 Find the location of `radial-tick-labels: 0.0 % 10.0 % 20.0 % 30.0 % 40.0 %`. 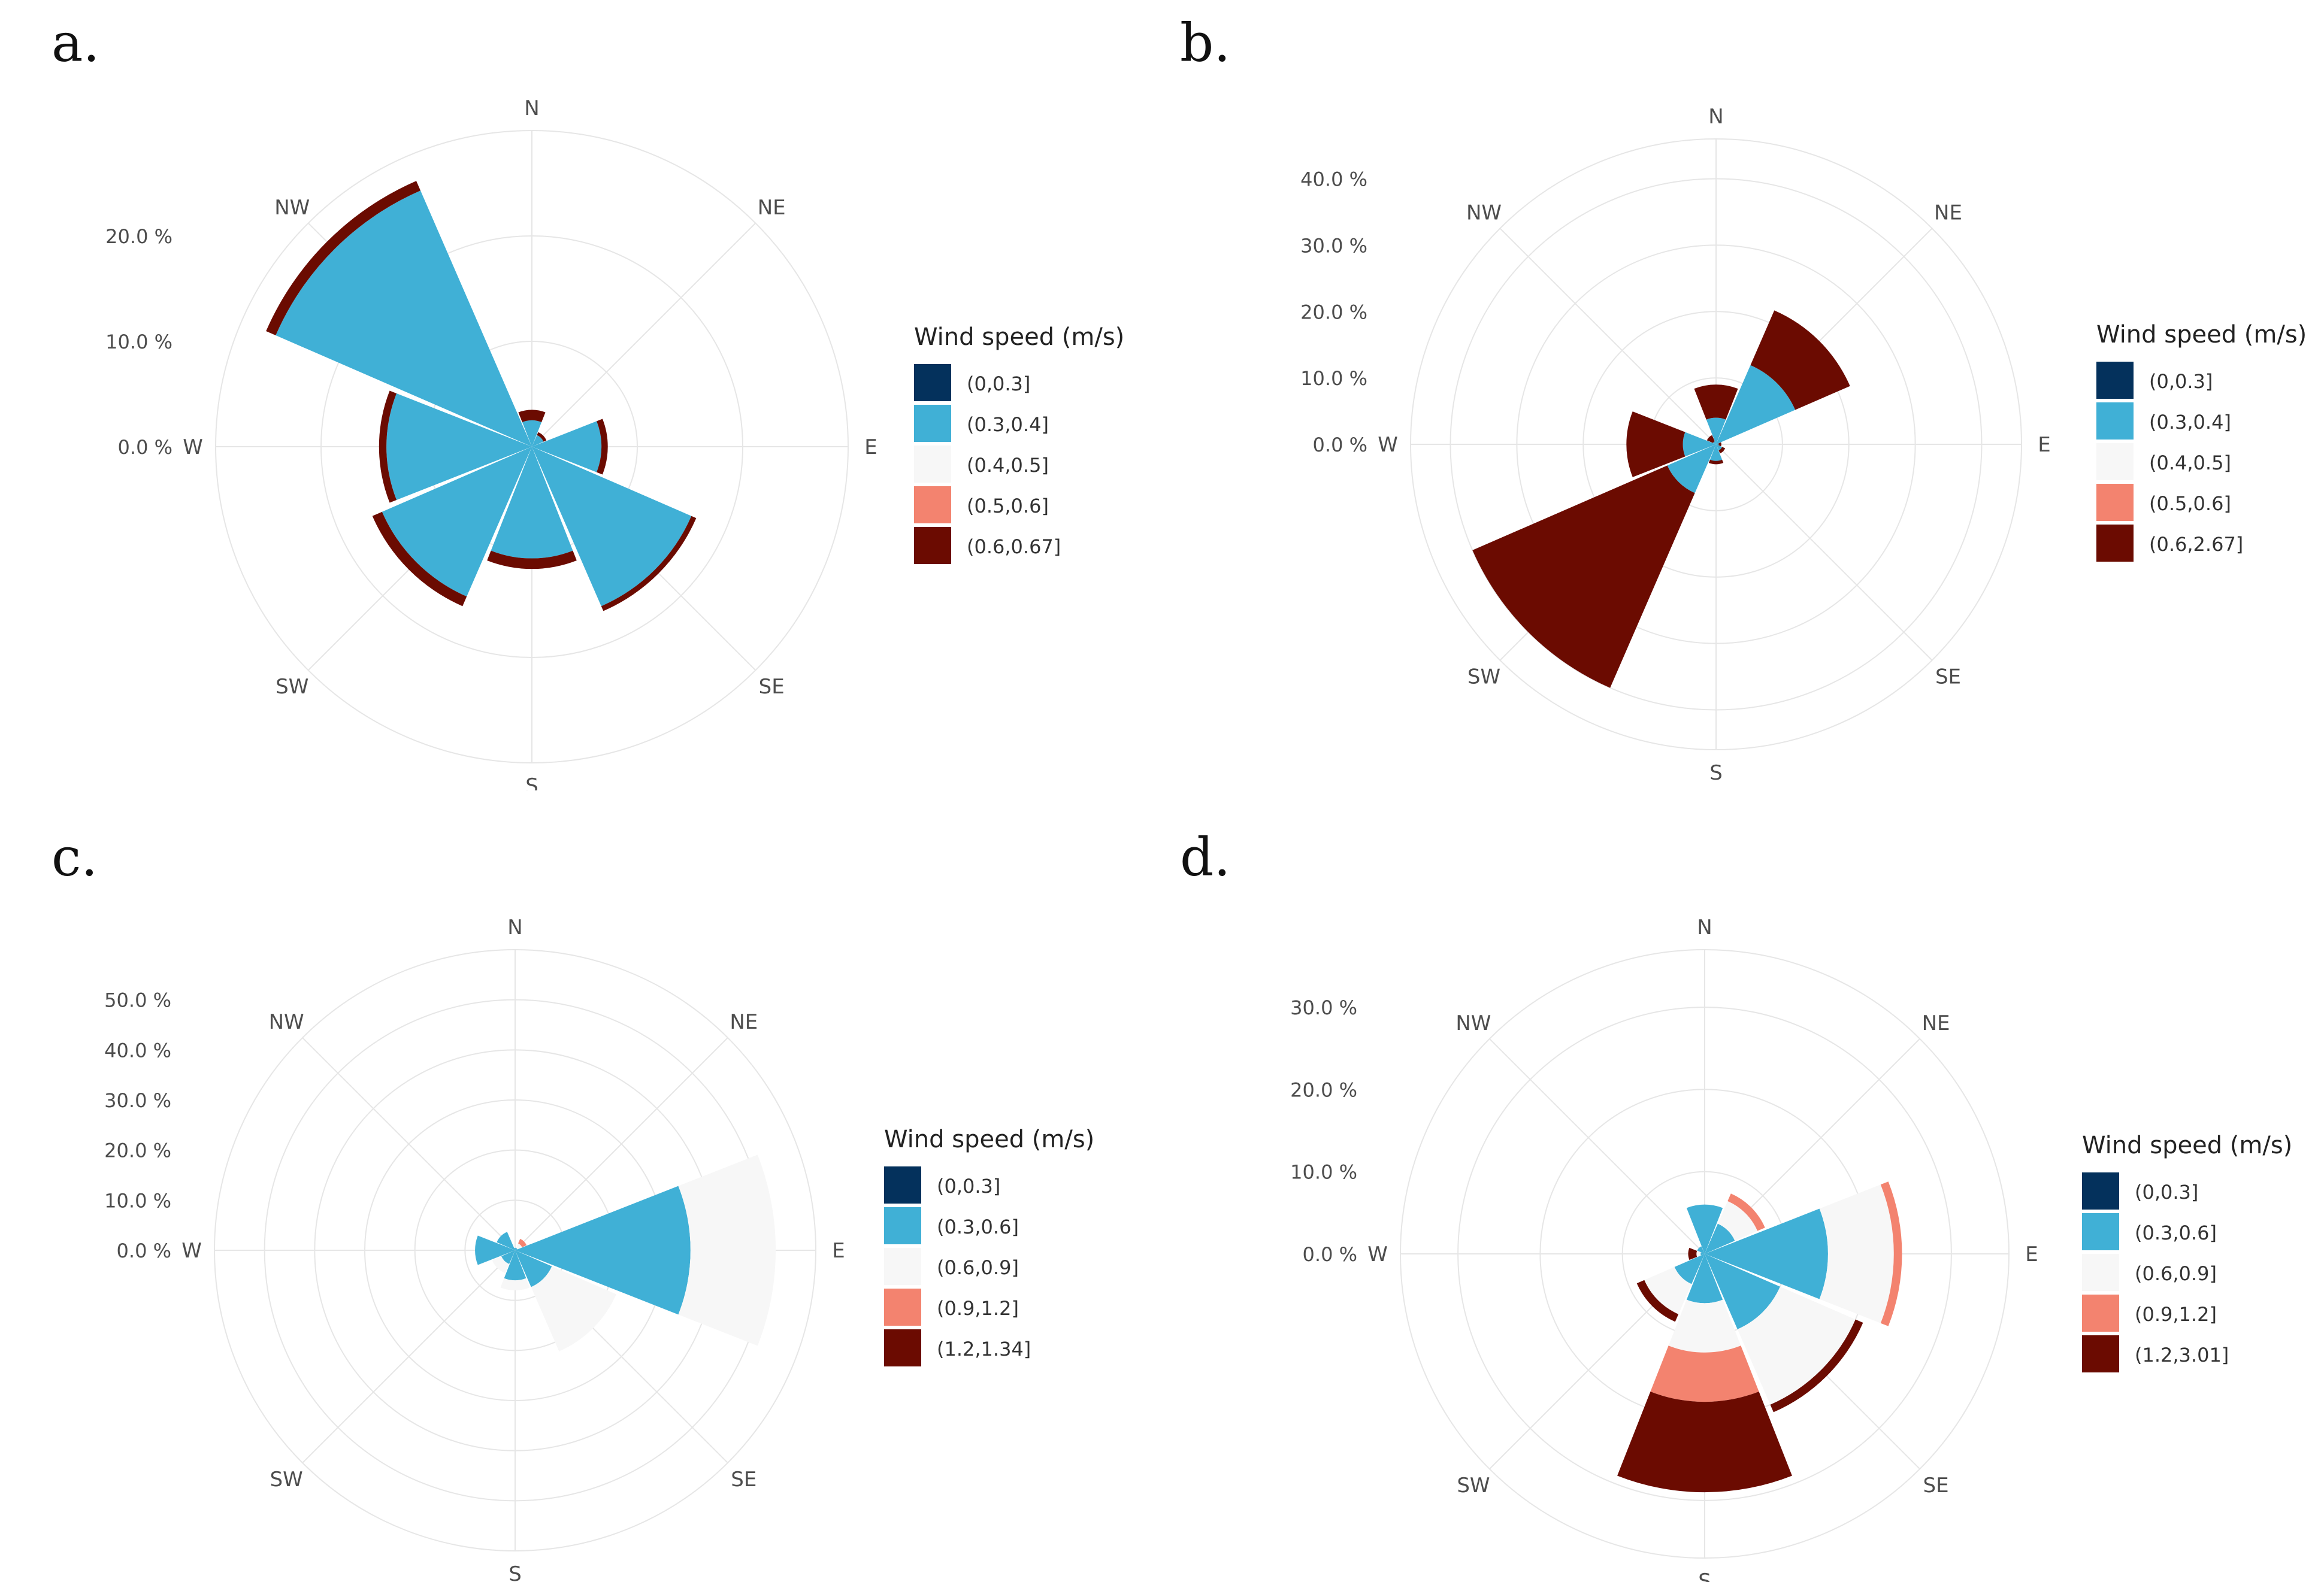

radial-tick-labels: 0.0 % 10.0 % 20.0 % 30.0 % 40.0 % is located at coordinates (1333, 312).